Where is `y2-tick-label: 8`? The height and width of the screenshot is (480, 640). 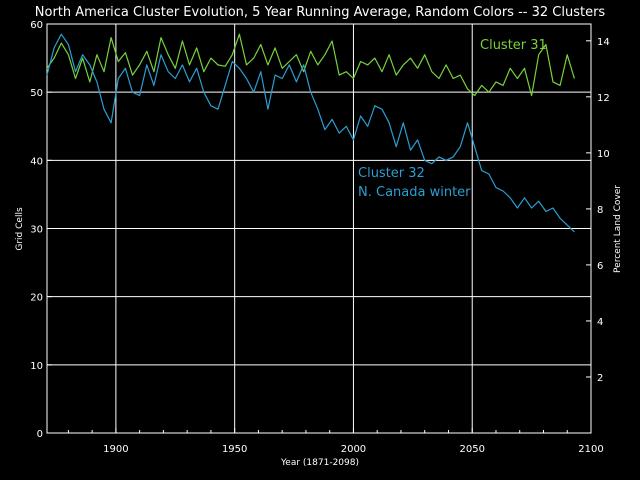
y2-tick-label: 8 is located at coordinates (600, 210).